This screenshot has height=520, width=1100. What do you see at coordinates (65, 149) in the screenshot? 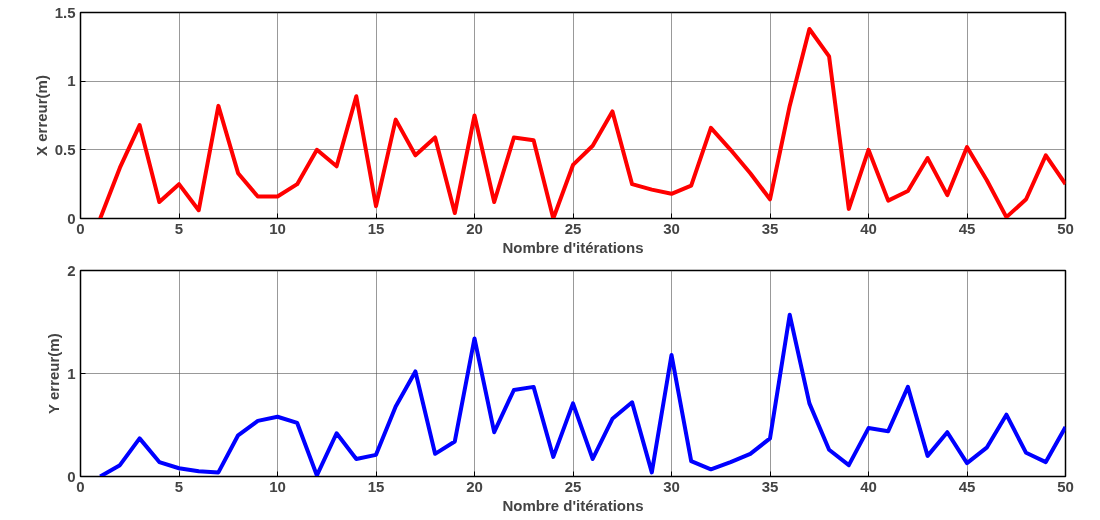
I see `y-tick-label: 0.5` at bounding box center [65, 149].